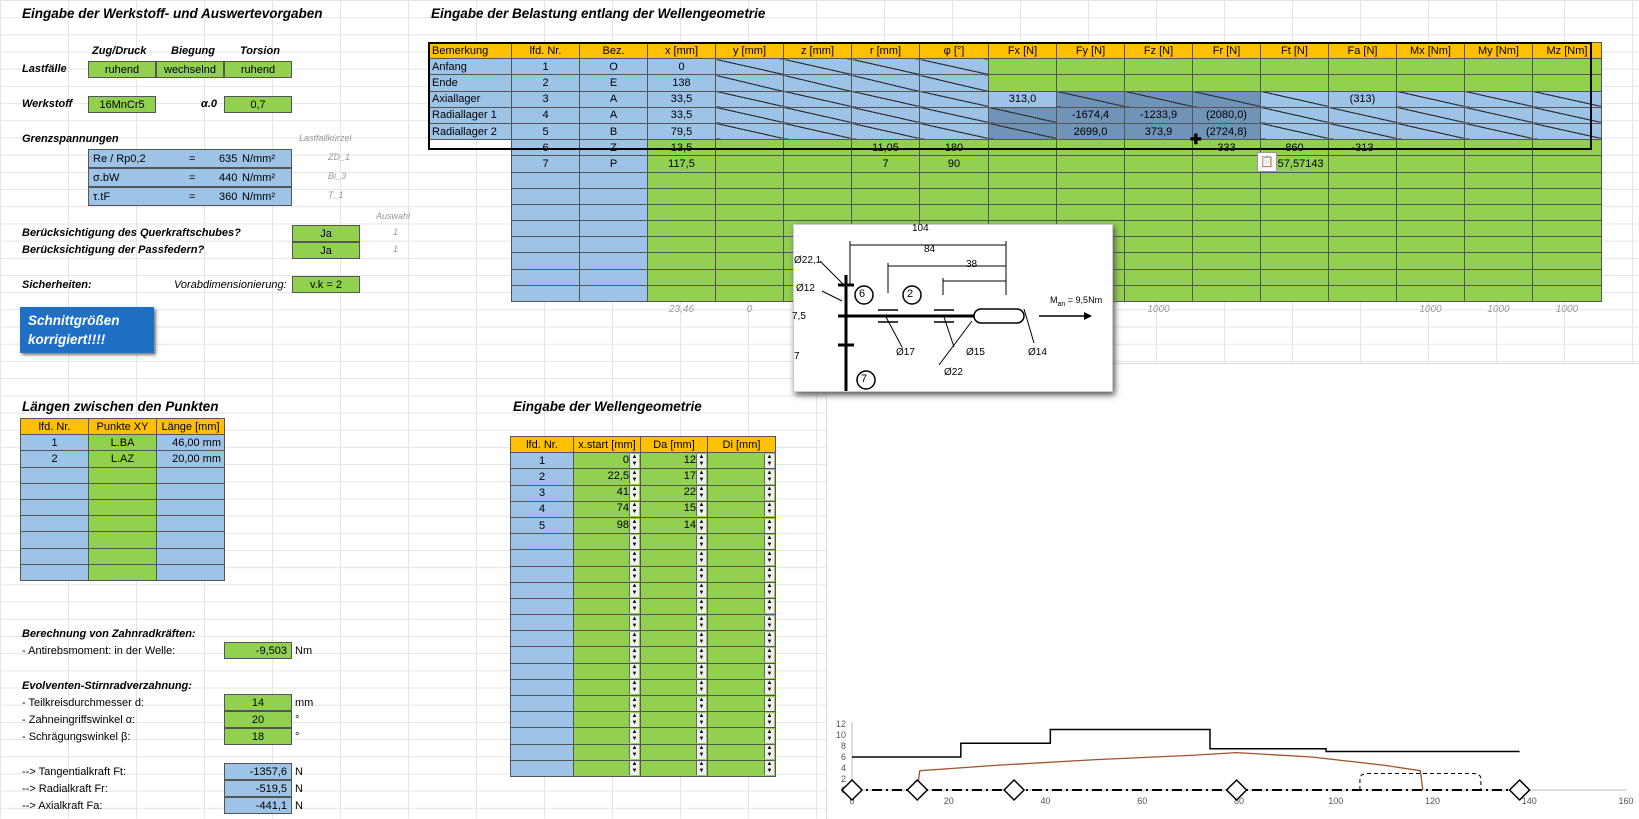  I want to click on load-cell: 90, so click(954, 164).